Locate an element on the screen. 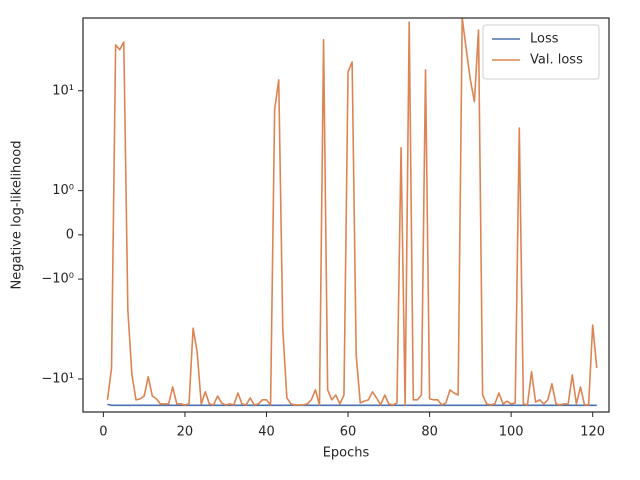  x-tick-label: 20 is located at coordinates (185, 432).